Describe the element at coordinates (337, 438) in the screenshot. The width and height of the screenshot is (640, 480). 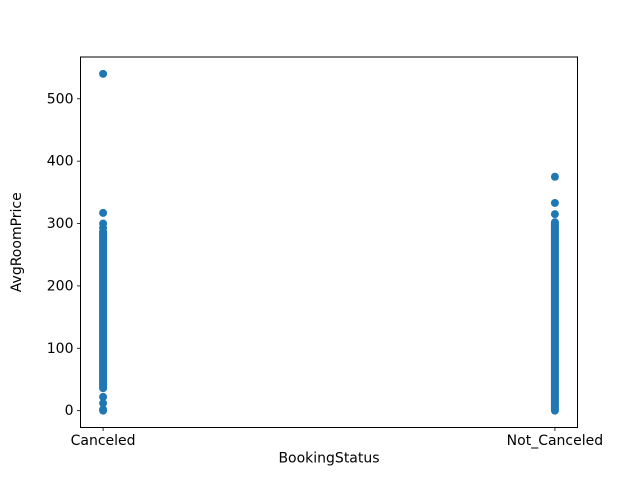
I see `x-axis-ticks: Canceled Not_Canceled` at that location.